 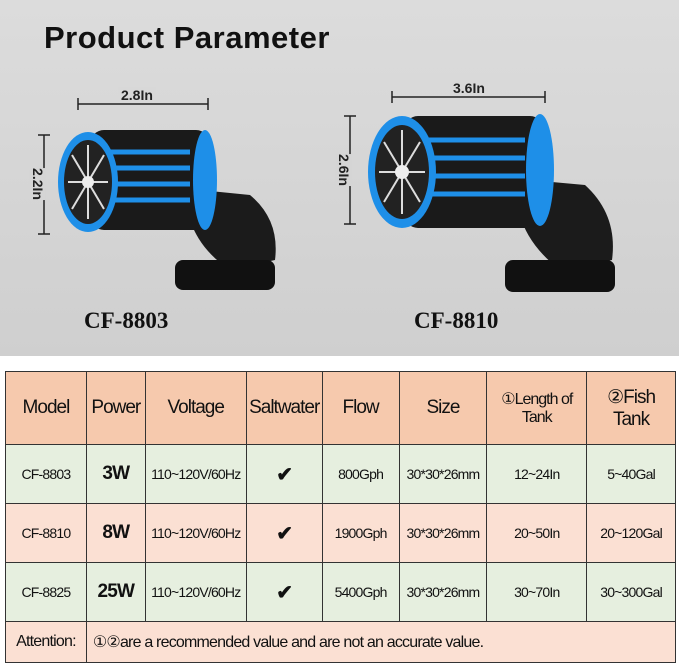 What do you see at coordinates (115, 474) in the screenshot?
I see `cell-power: 3W` at bounding box center [115, 474].